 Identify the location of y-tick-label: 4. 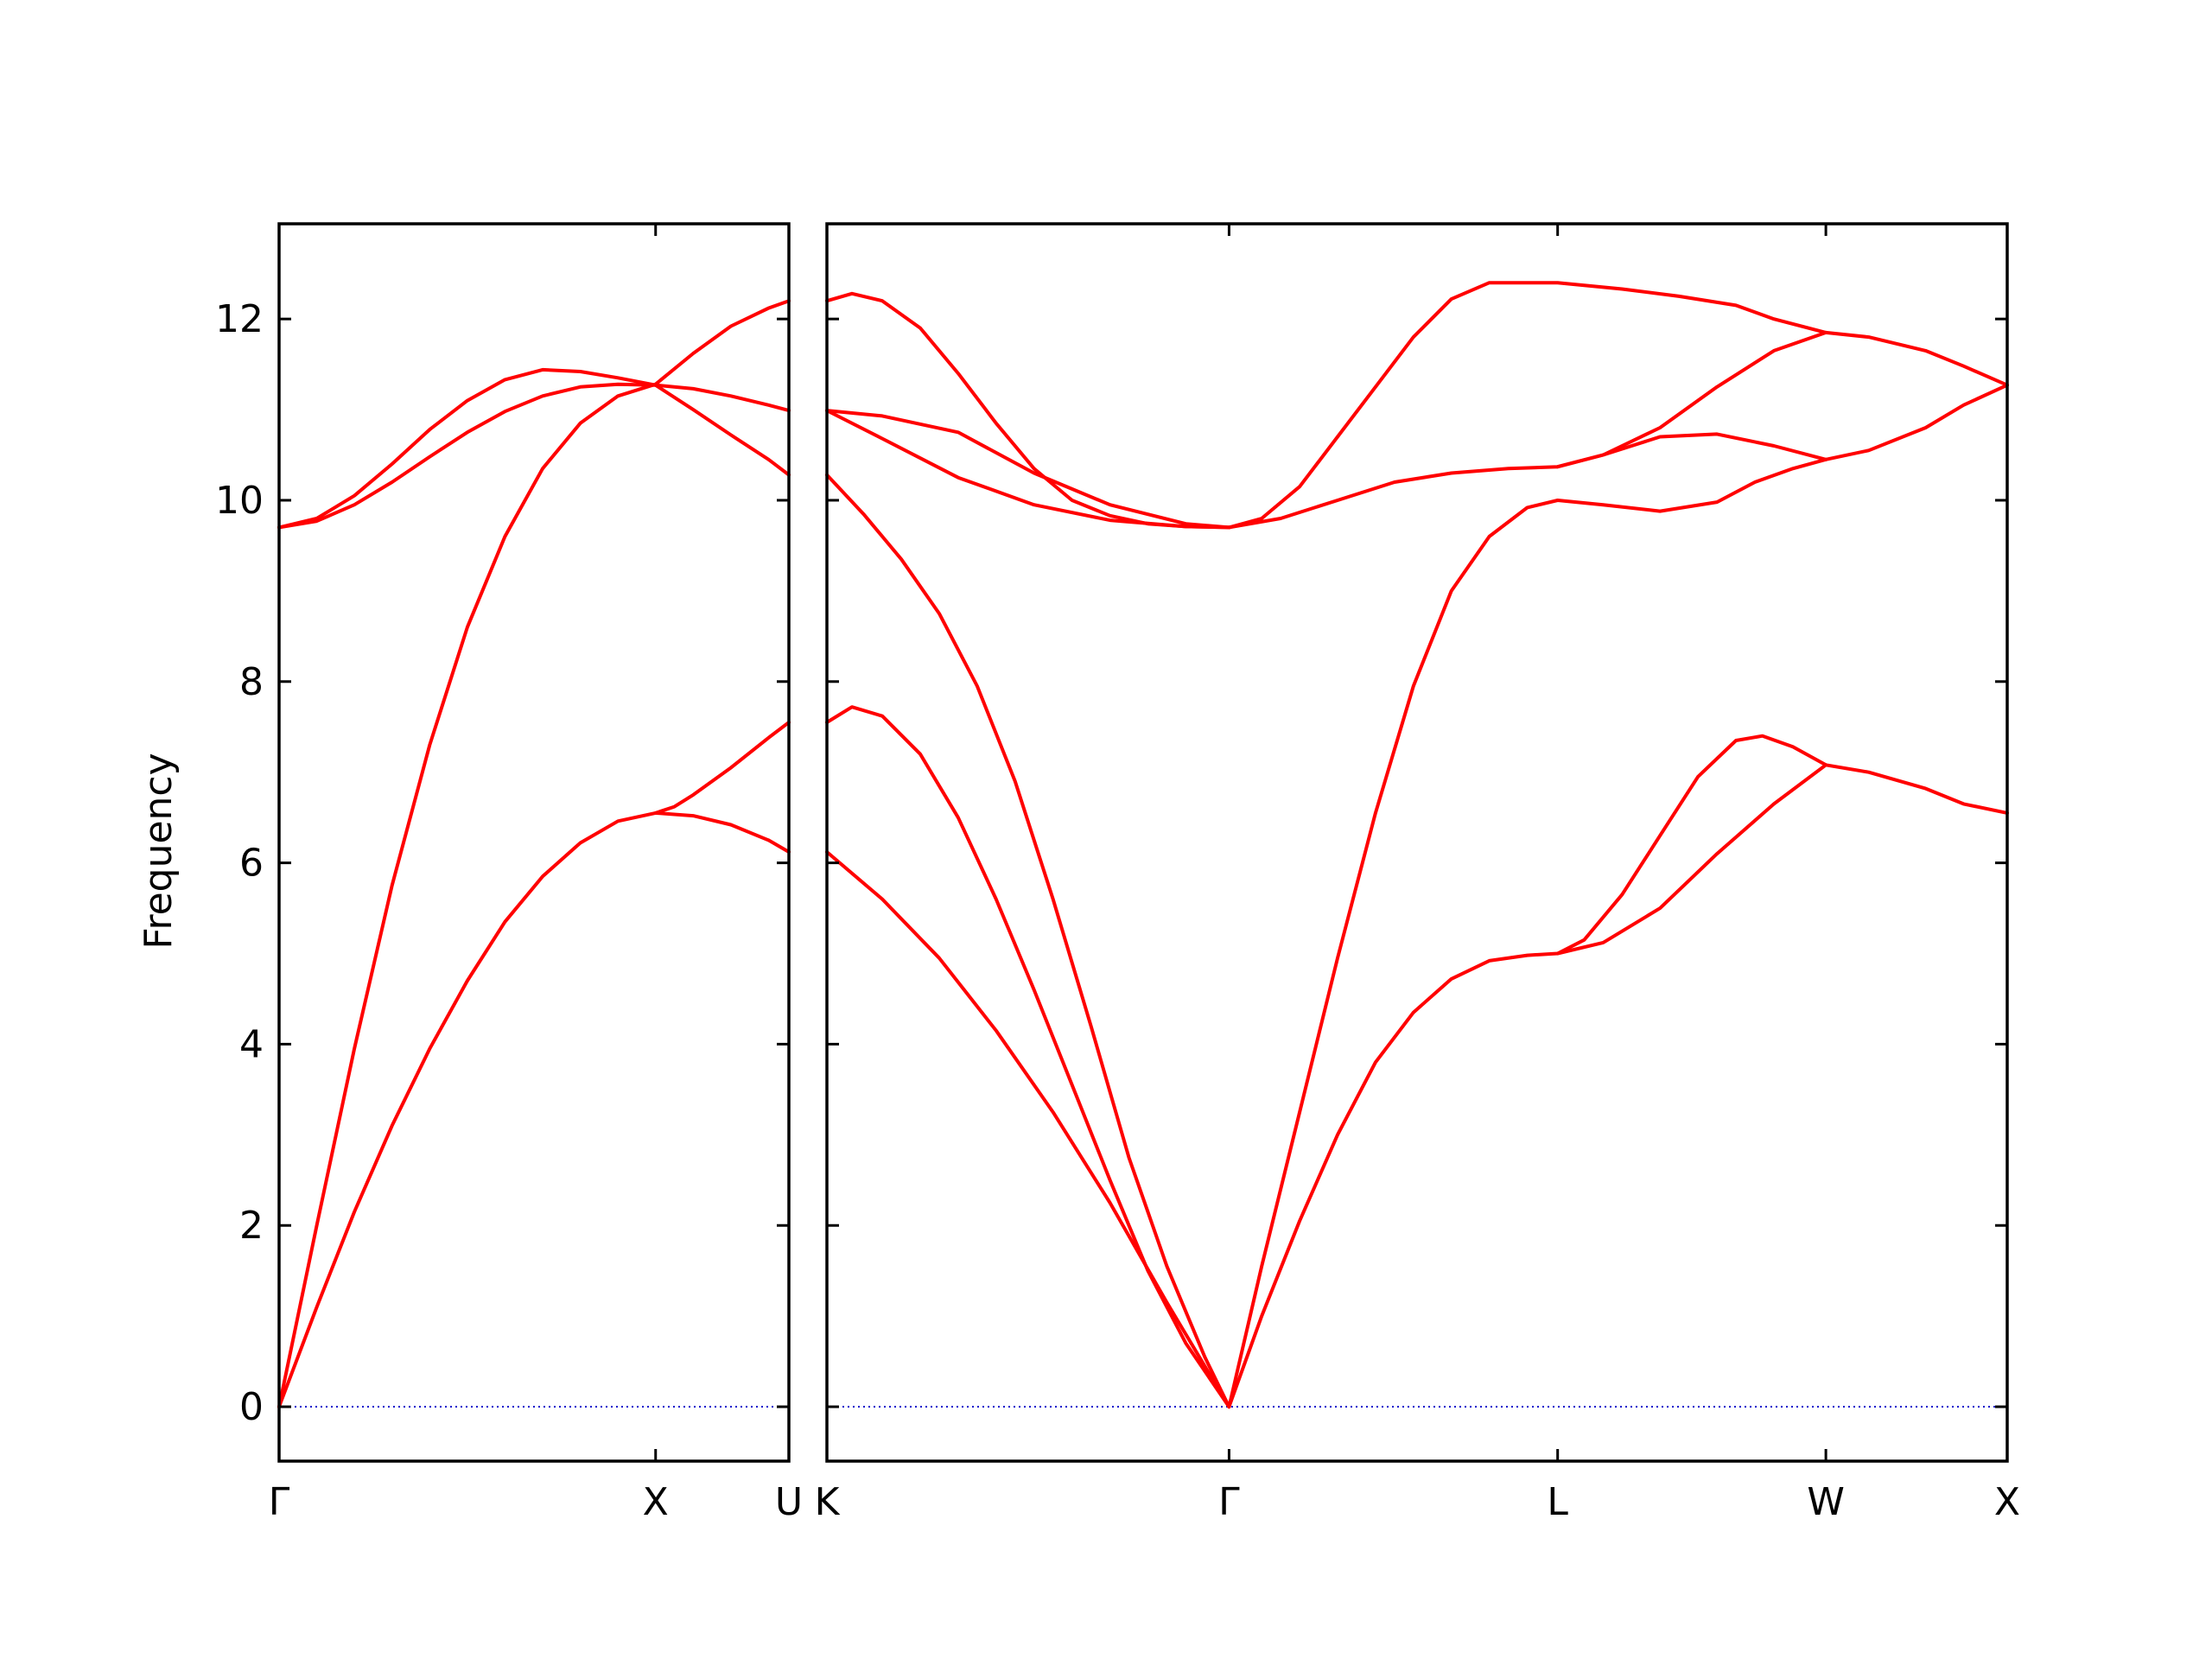
(251, 1044).